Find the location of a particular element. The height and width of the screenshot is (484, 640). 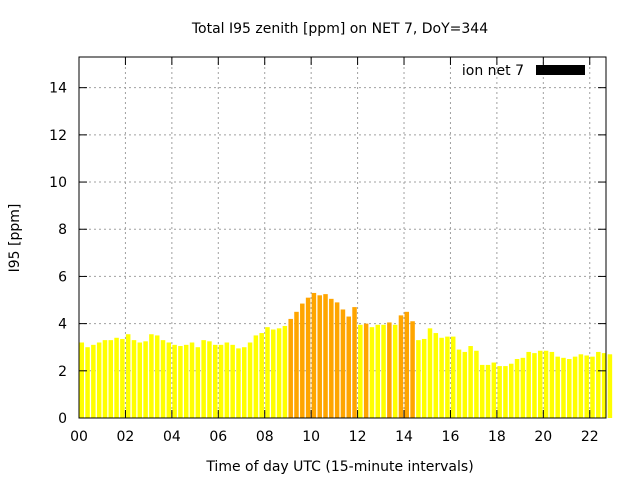

legend-label: ion net 7 is located at coordinates (493, 71).